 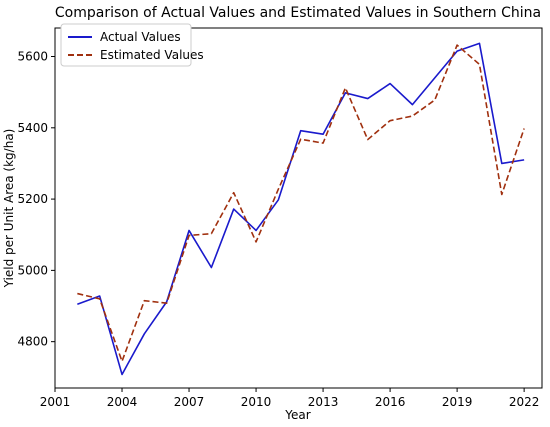 What do you see at coordinates (9, 209) in the screenshot?
I see `y-axis-label: Yield per Unit Area (kg/ha)` at bounding box center [9, 209].